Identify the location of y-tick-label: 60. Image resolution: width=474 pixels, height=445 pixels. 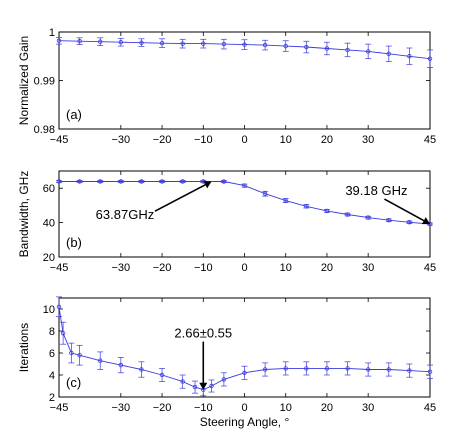
(49, 189).